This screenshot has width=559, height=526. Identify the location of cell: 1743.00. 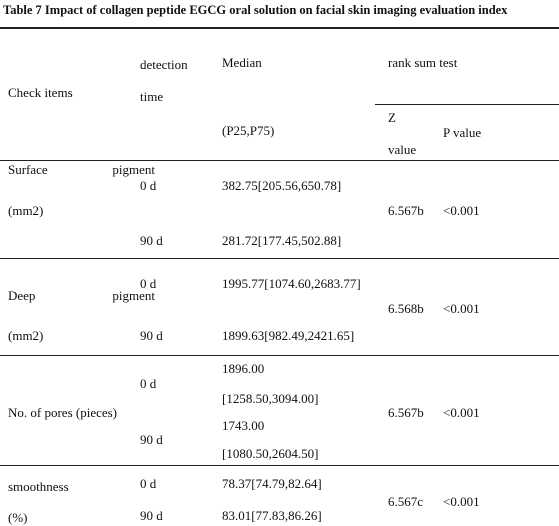
(243, 425).